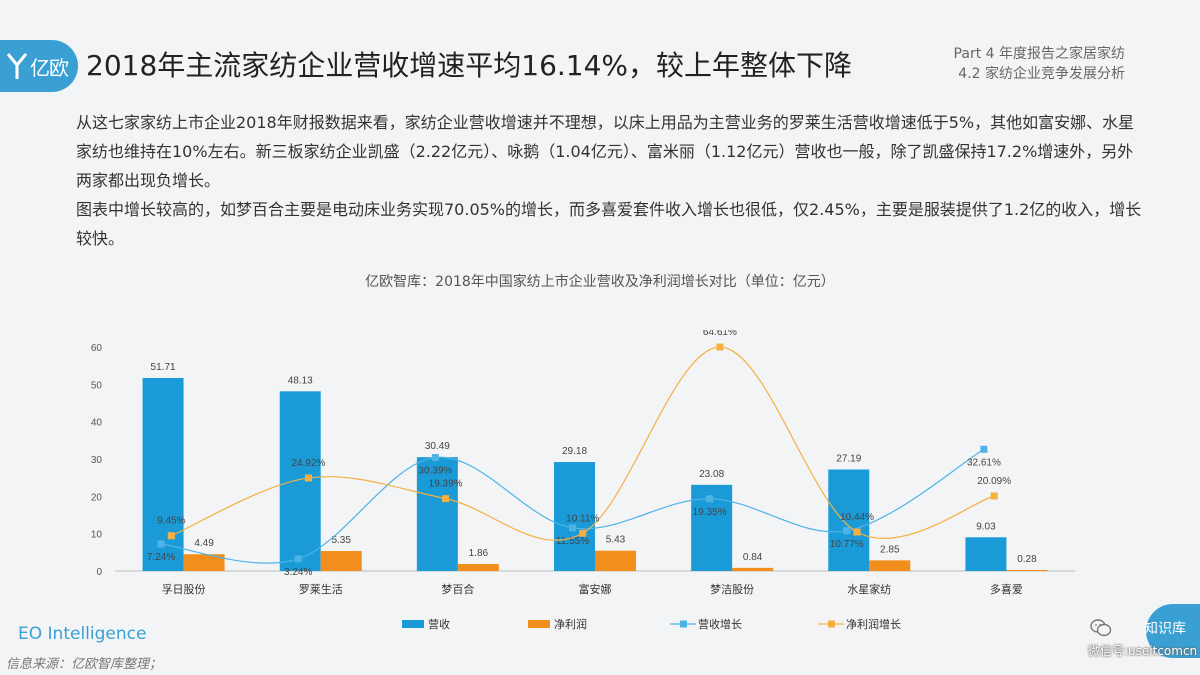 This screenshot has height=675, width=1200. Describe the element at coordinates (616, 540) in the screenshot. I see `bar-value-label: 5.43` at that location.